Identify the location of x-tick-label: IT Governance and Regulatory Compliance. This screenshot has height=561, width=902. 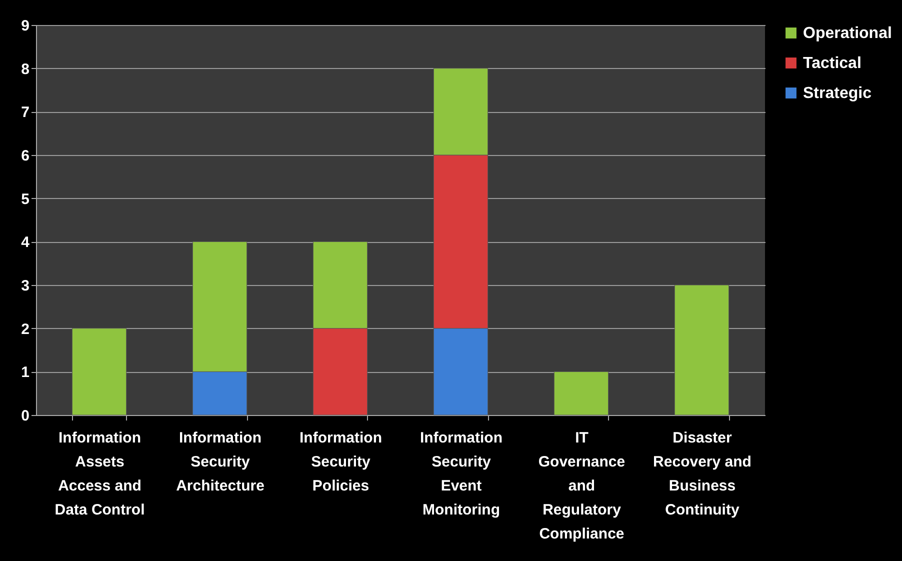
(582, 486).